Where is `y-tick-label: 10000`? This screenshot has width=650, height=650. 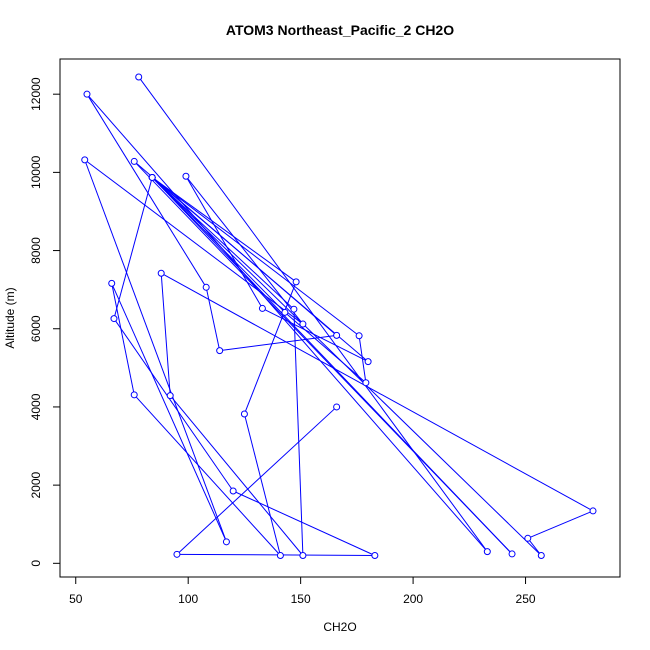 y-tick-label: 10000 is located at coordinates (36, 172).